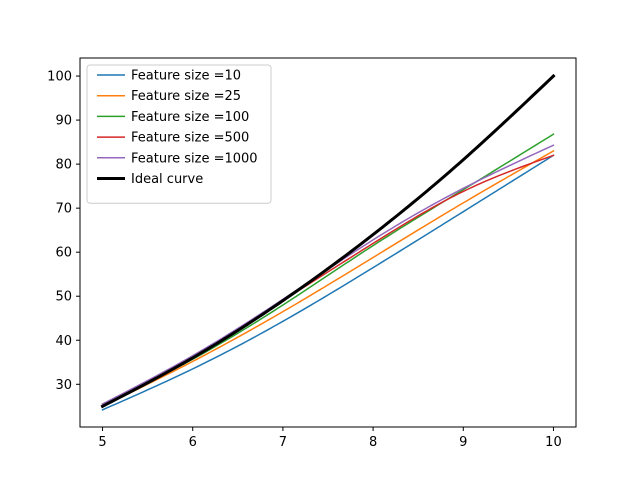 The image size is (640, 480). What do you see at coordinates (190, 117) in the screenshot?
I see `legend-label-2: Feature size =100` at bounding box center [190, 117].